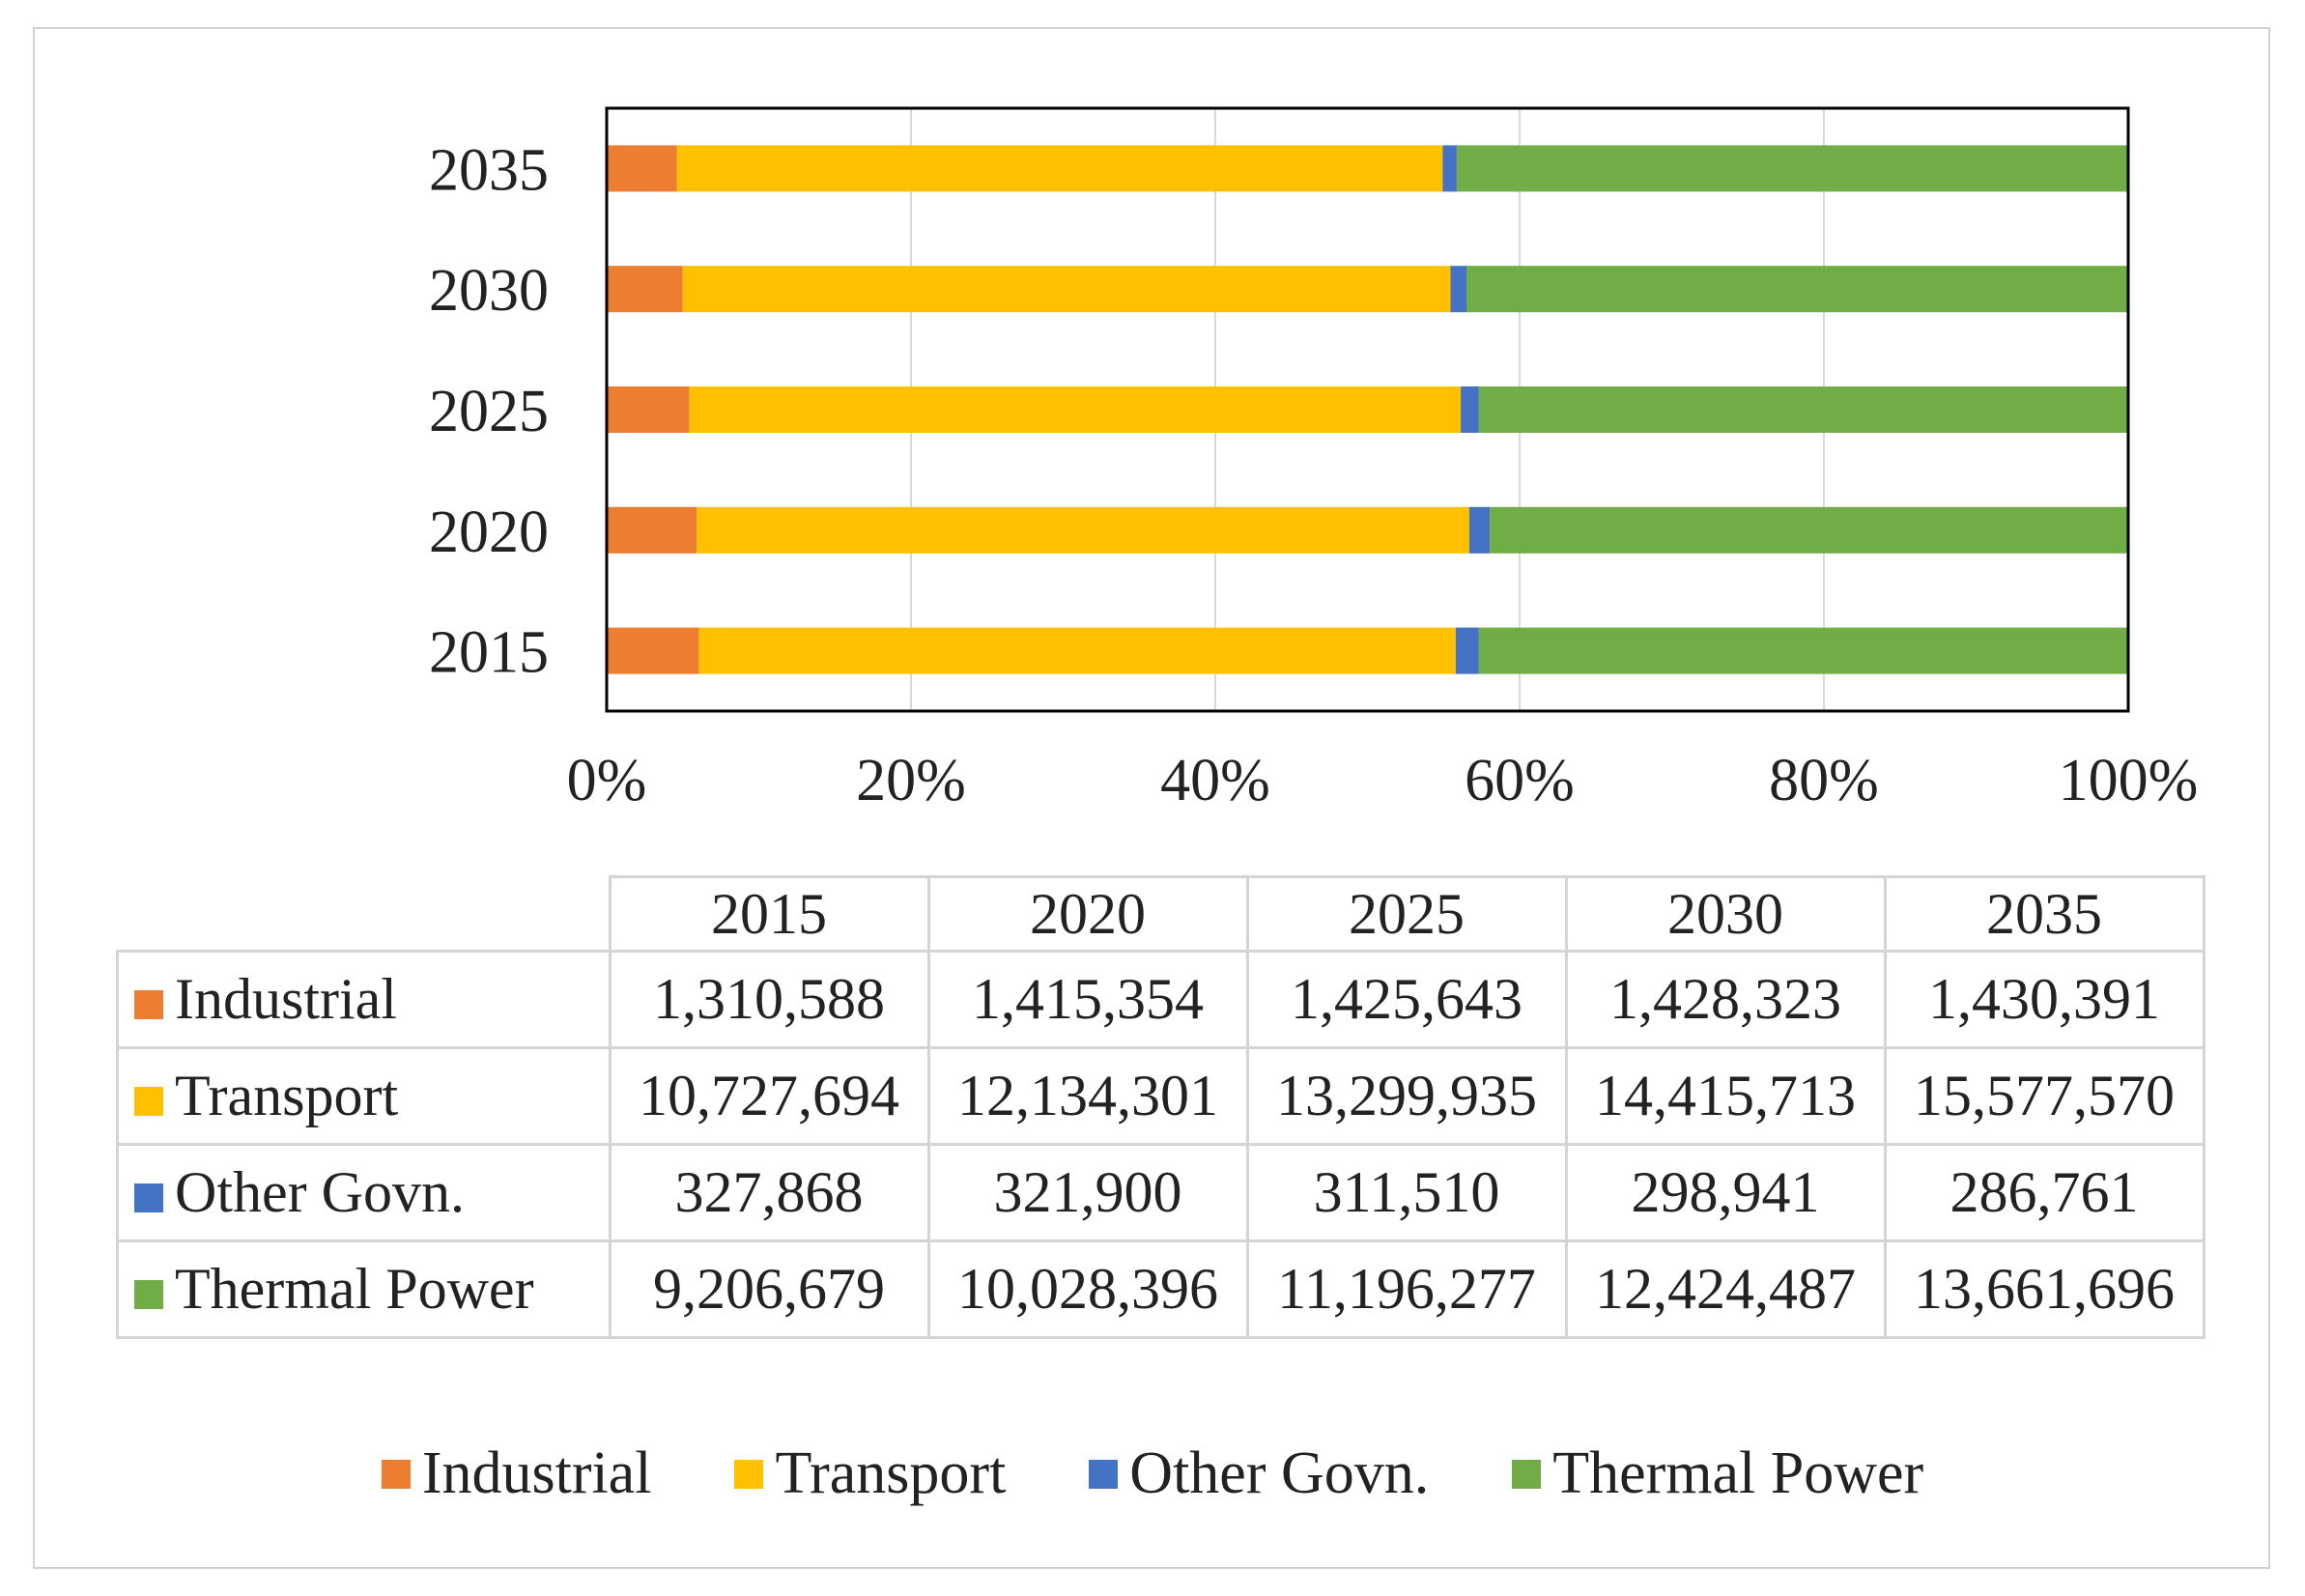 The height and width of the screenshot is (1596, 2305). Describe the element at coordinates (489, 653) in the screenshot. I see `y-tick-label: 2015` at that location.